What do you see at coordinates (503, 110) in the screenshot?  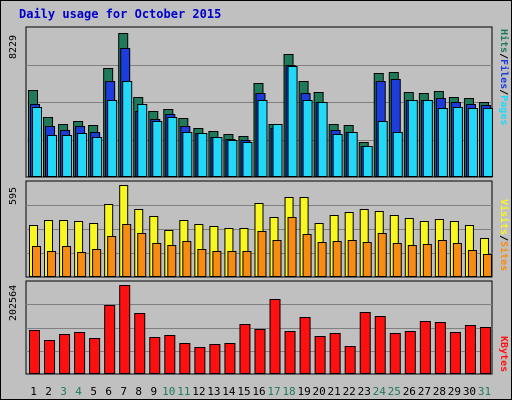 I see `legend-pages: Pages` at bounding box center [503, 110].